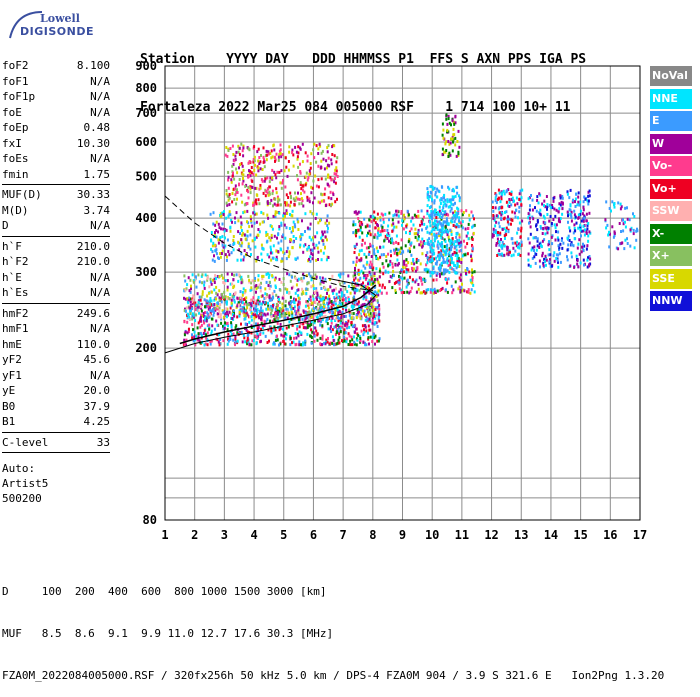 The height and width of the screenshot is (697, 700). Describe the element at coordinates (12, 277) in the screenshot. I see `param-label: h`E` at that location.